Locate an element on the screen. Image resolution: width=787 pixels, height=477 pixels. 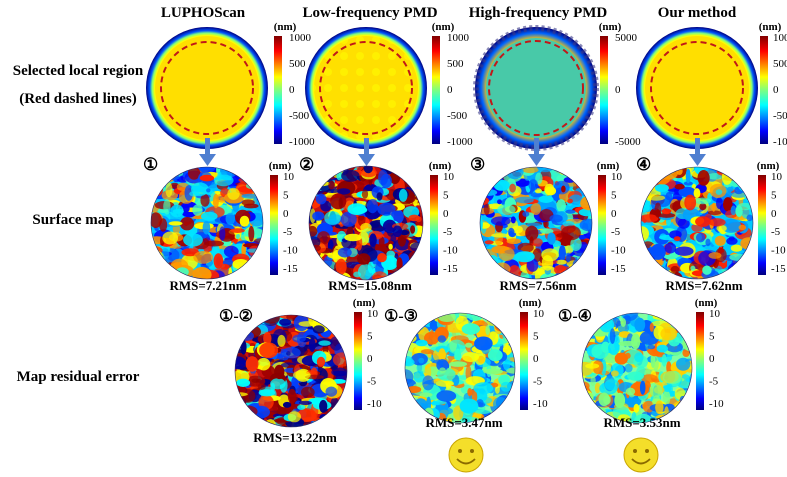
surface-rms-3: RMS=7.56nm is located at coordinates (537, 285).